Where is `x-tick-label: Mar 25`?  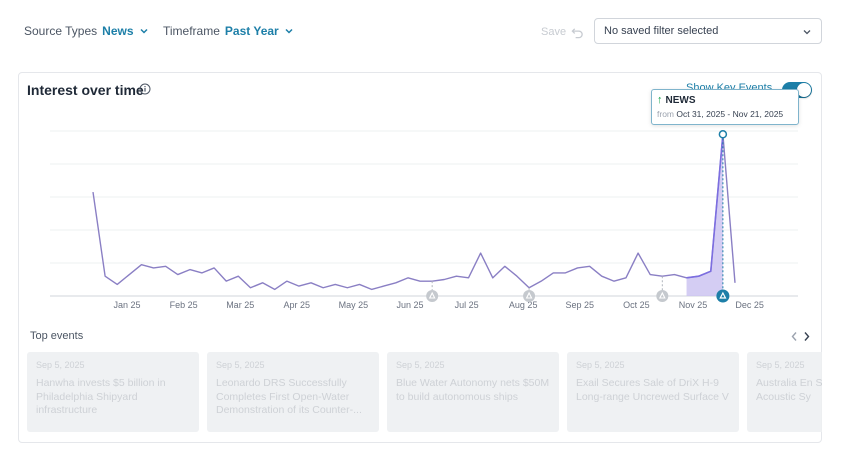
x-tick-label: Mar 25 is located at coordinates (240, 305).